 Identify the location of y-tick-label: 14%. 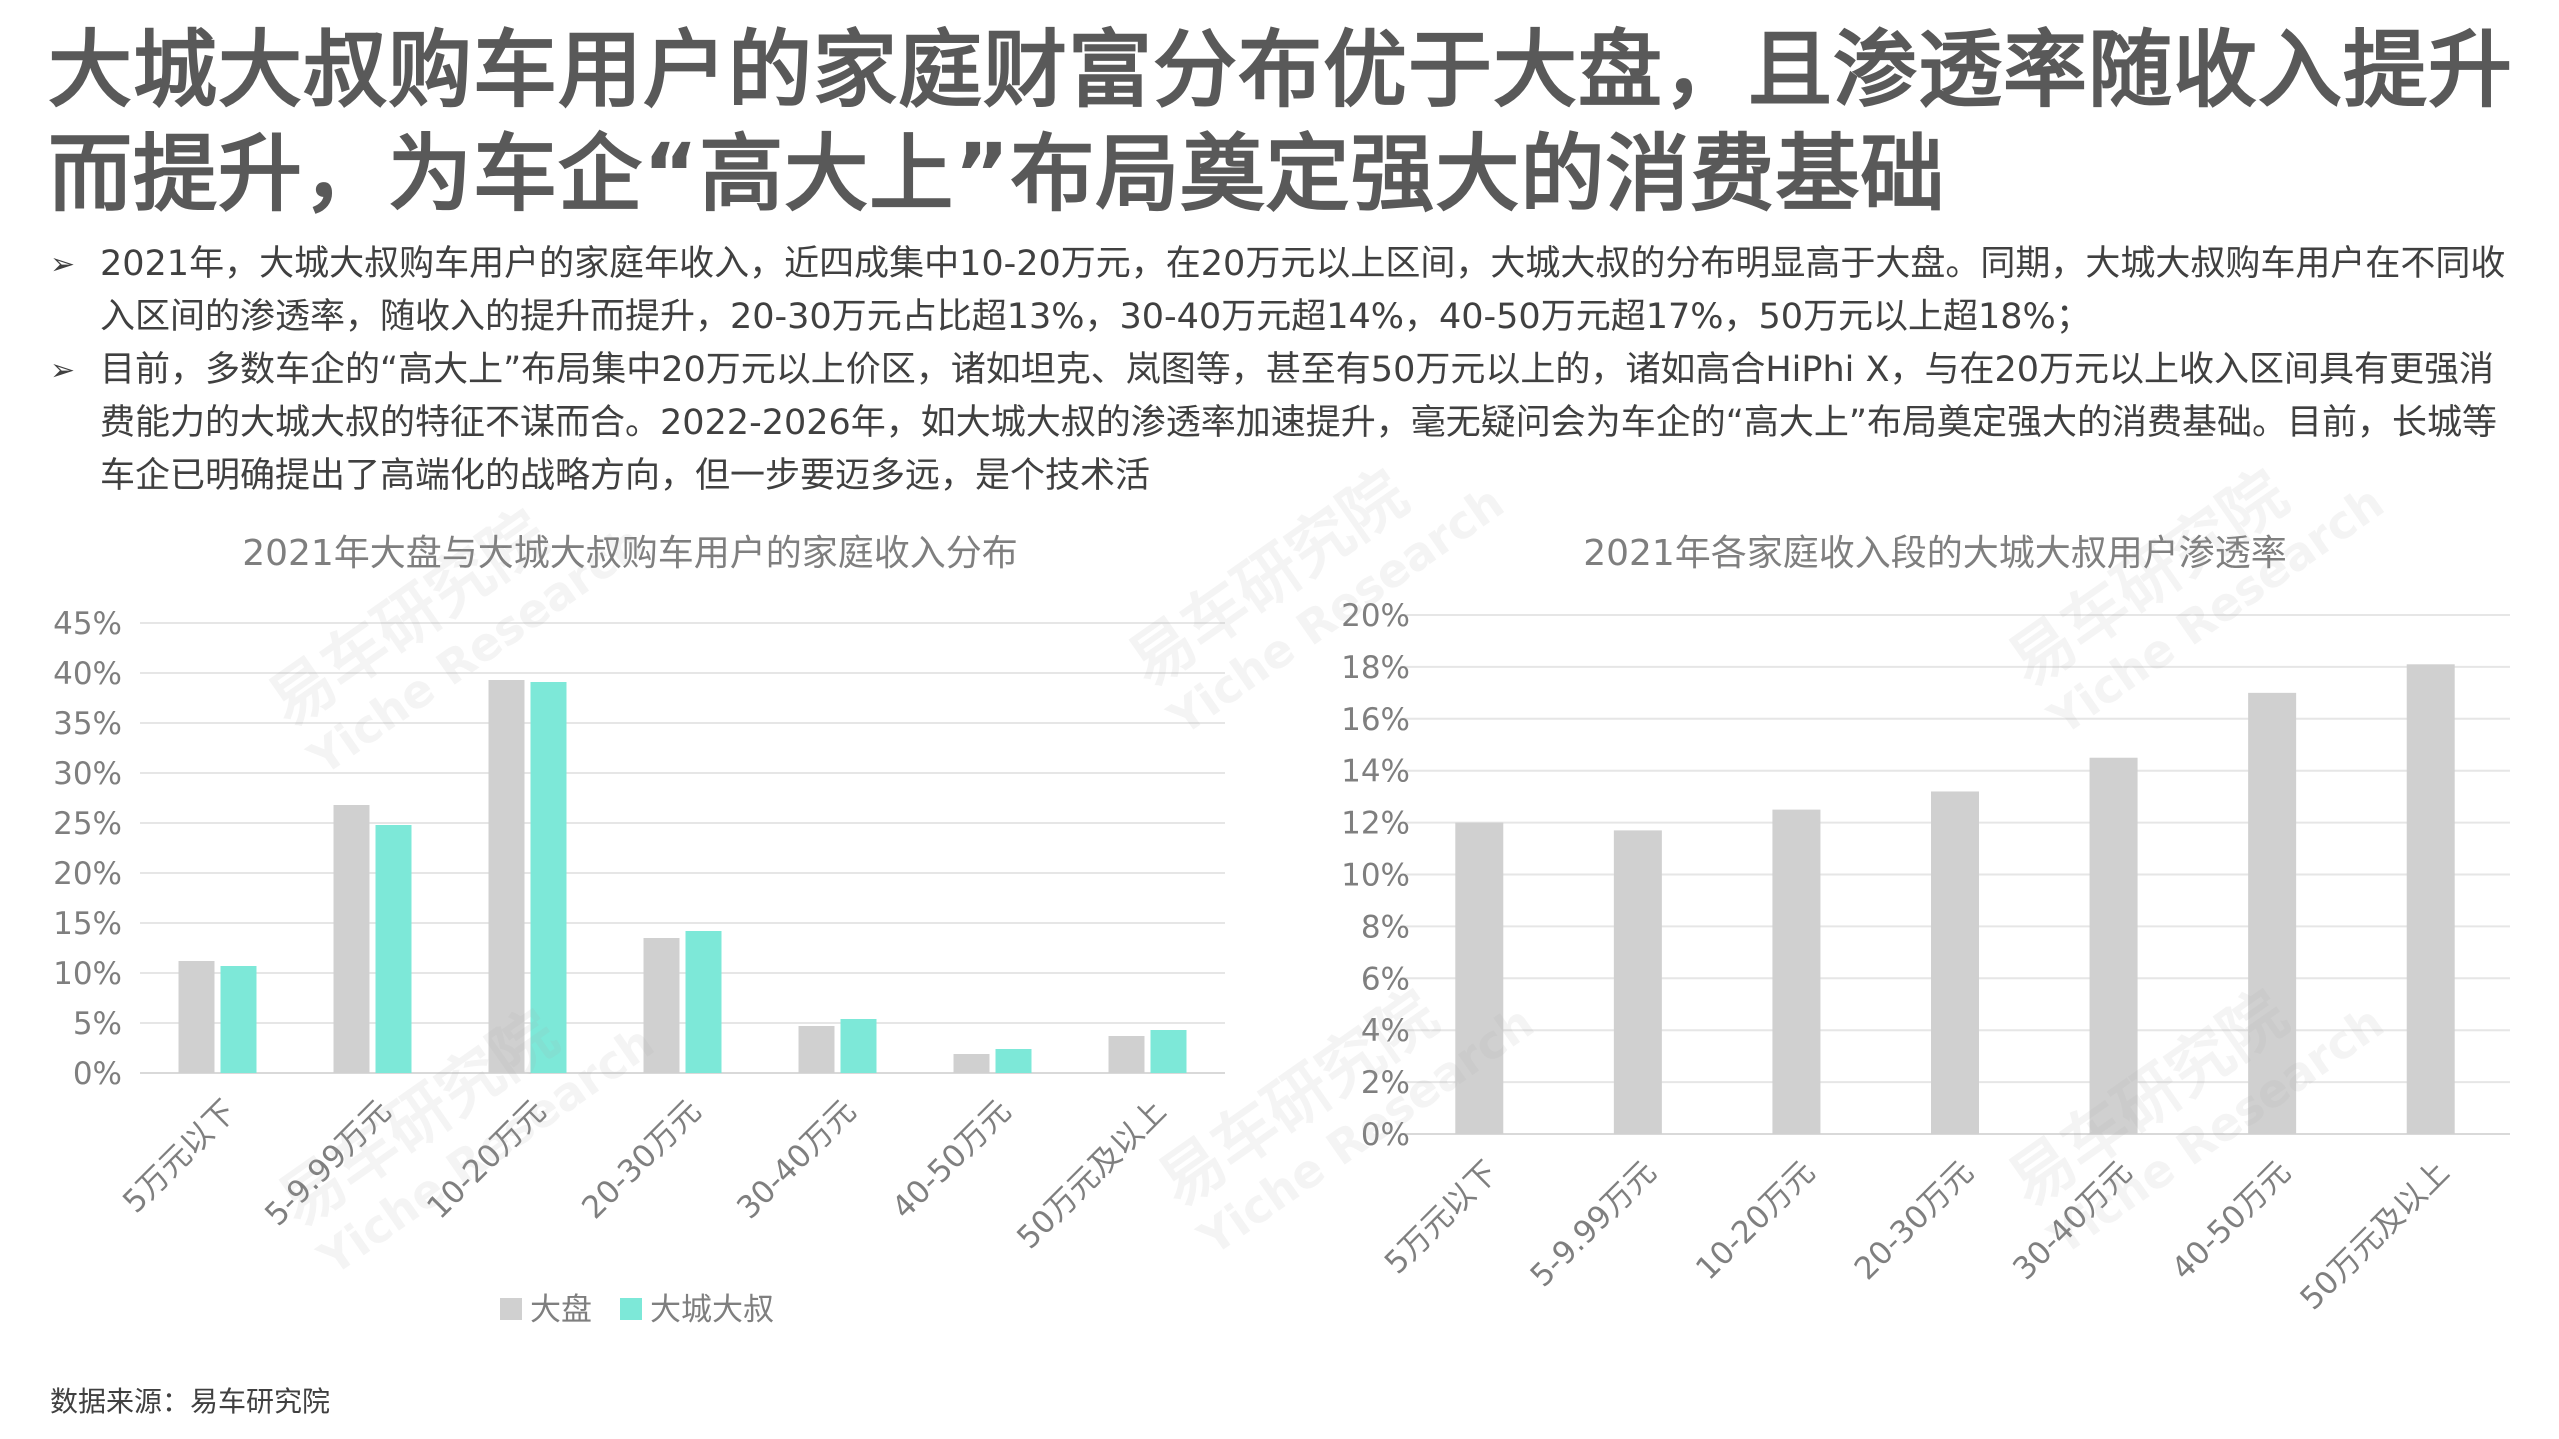
(1375, 772).